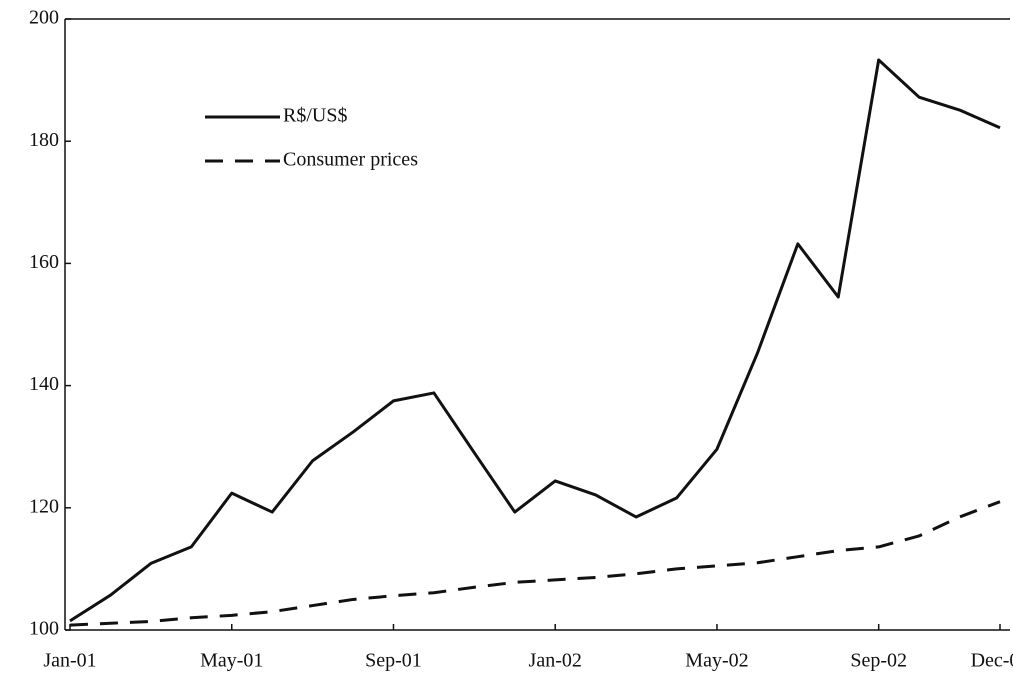 Image resolution: width=1013 pixels, height=684 pixels. Describe the element at coordinates (393, 661) in the screenshot. I see `x-tick-label: Sep-01` at that location.